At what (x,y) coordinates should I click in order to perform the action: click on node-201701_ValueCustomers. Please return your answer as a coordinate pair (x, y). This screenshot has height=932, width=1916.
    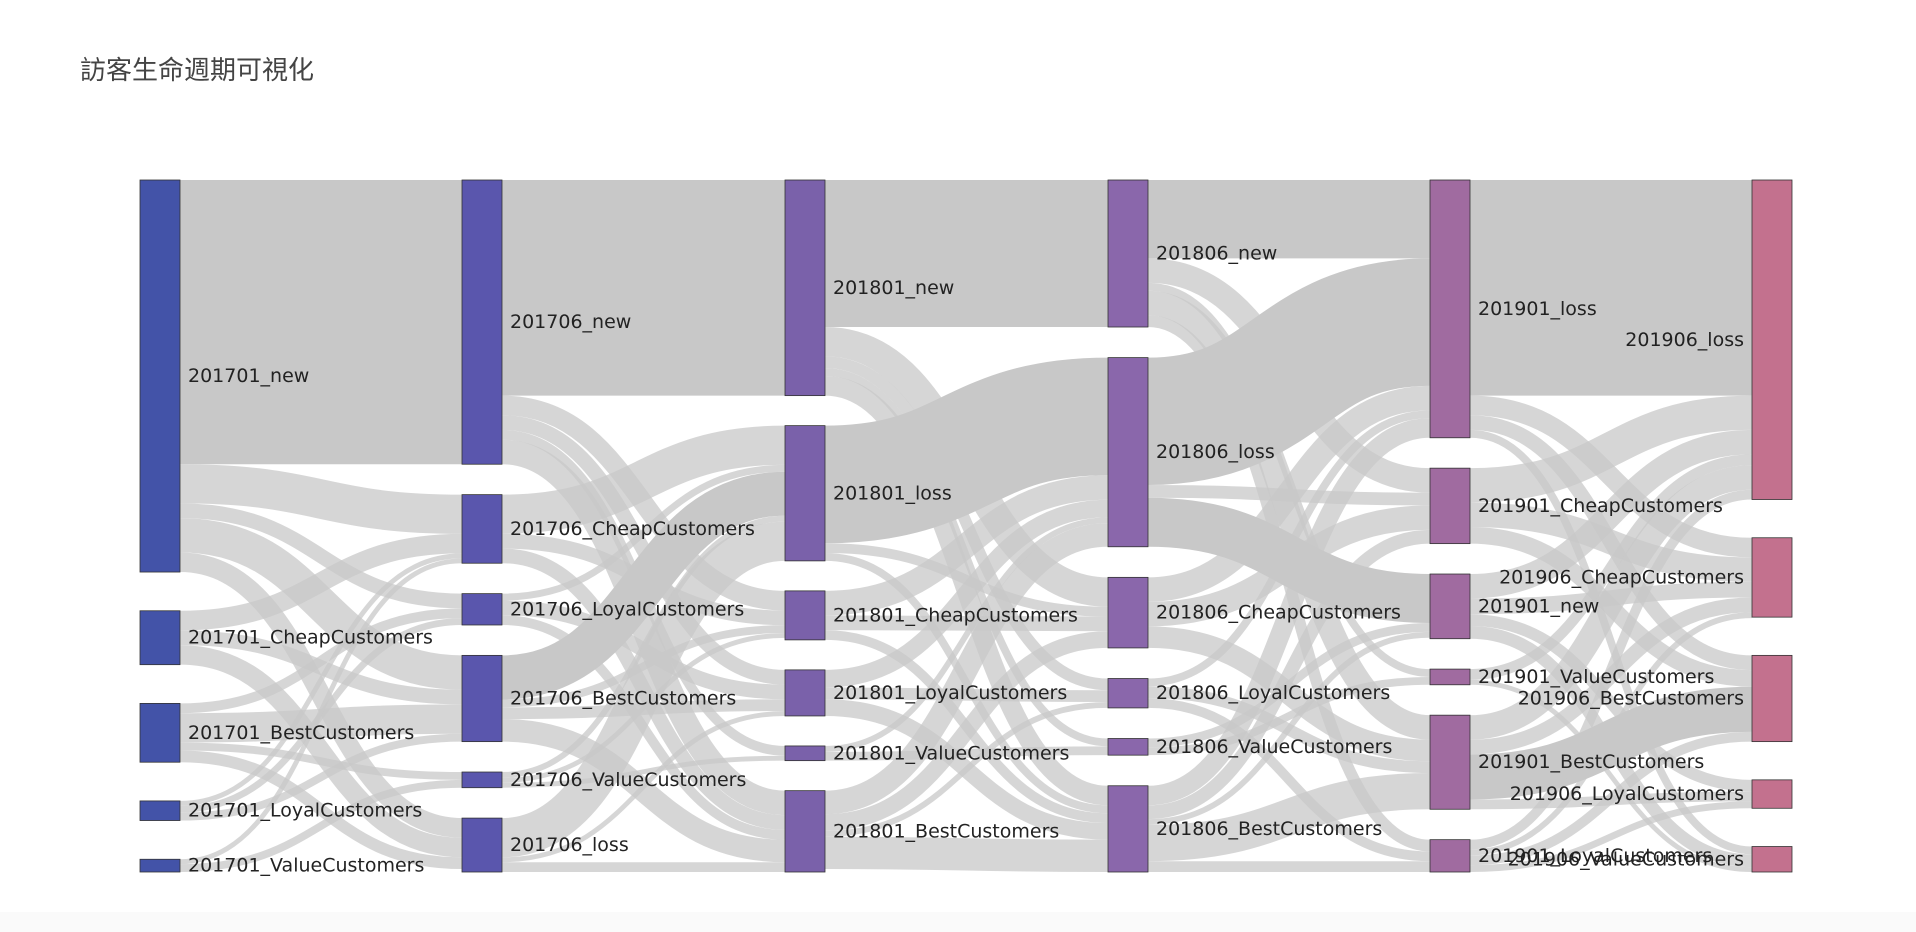
    Looking at the image, I should click on (160, 865).